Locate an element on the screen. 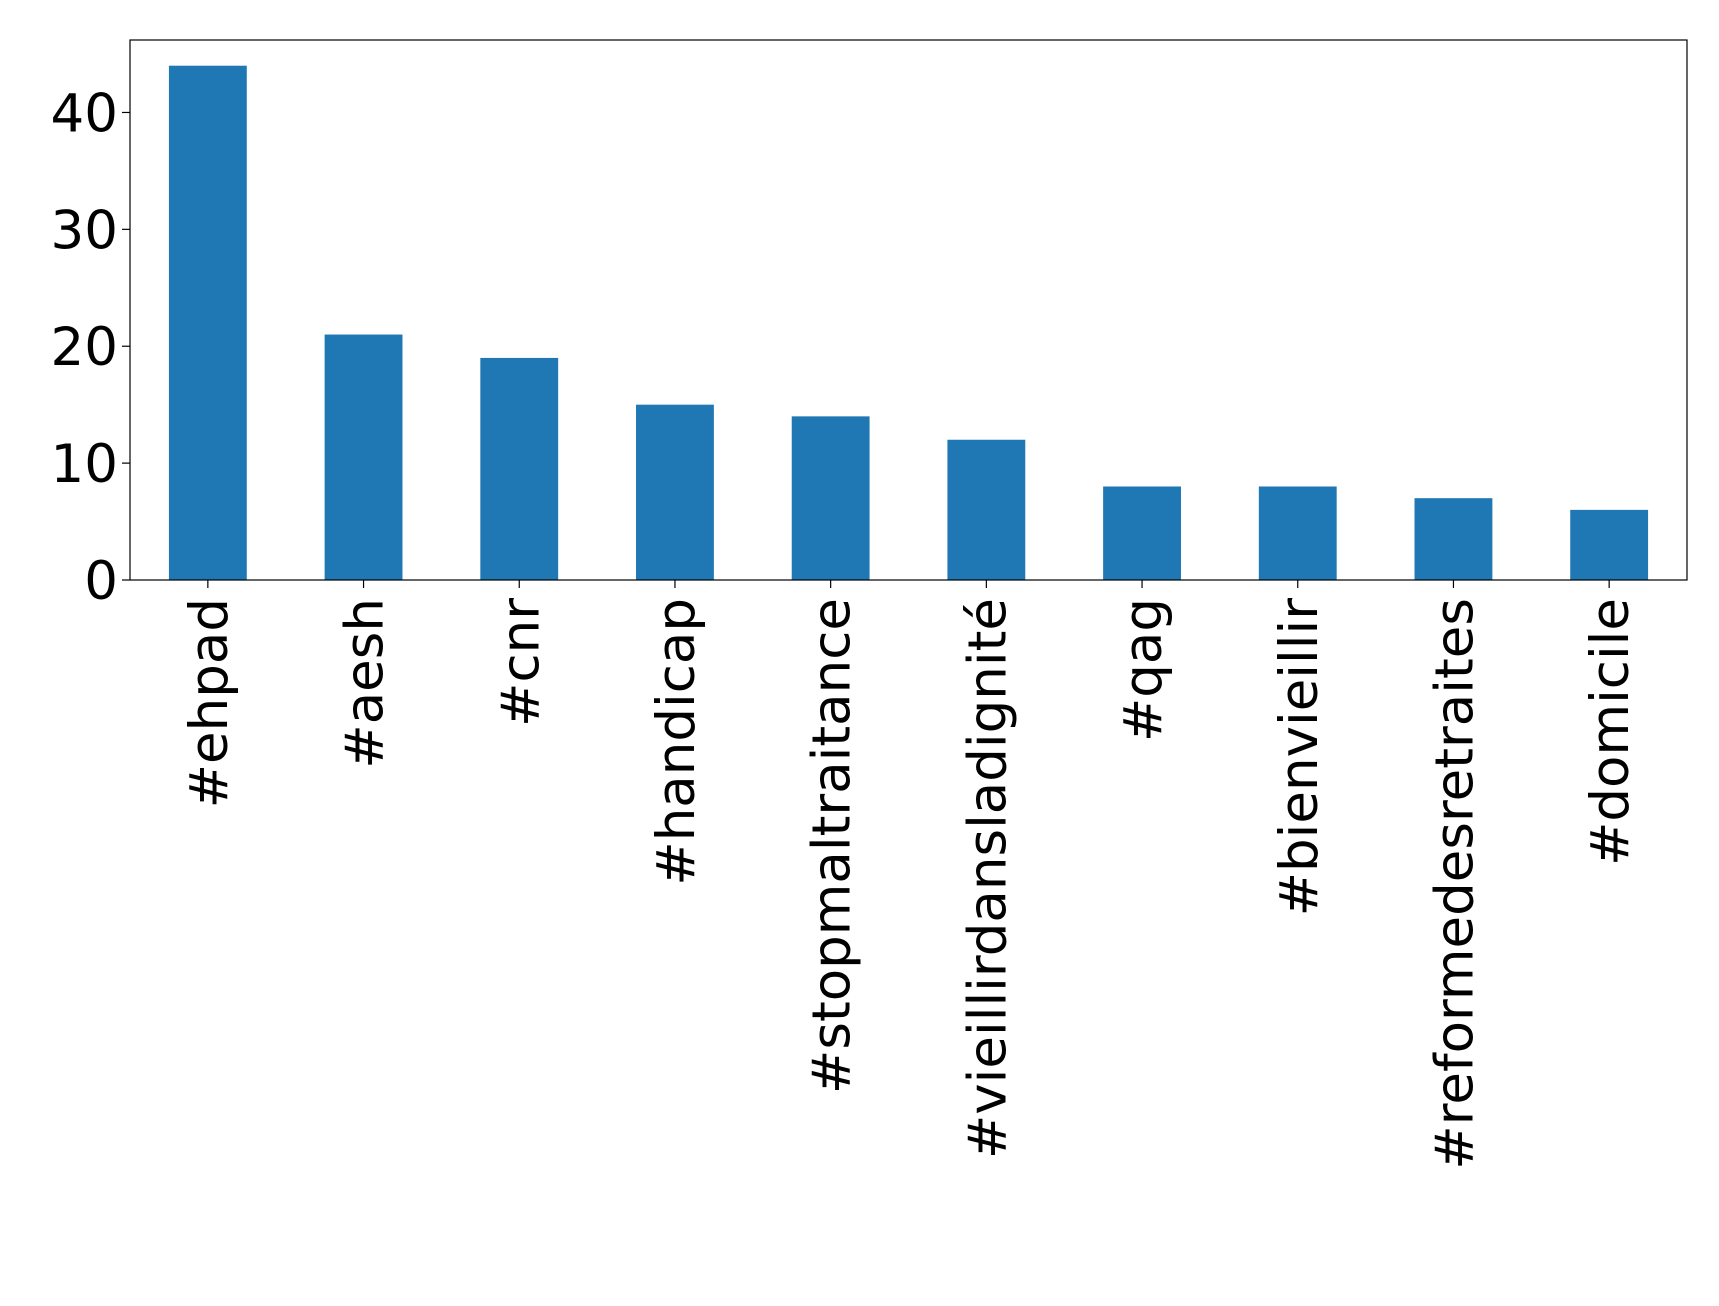 The image size is (1719, 1306). x-tick-label: #vieillirdansladignité is located at coordinates (987, 878).